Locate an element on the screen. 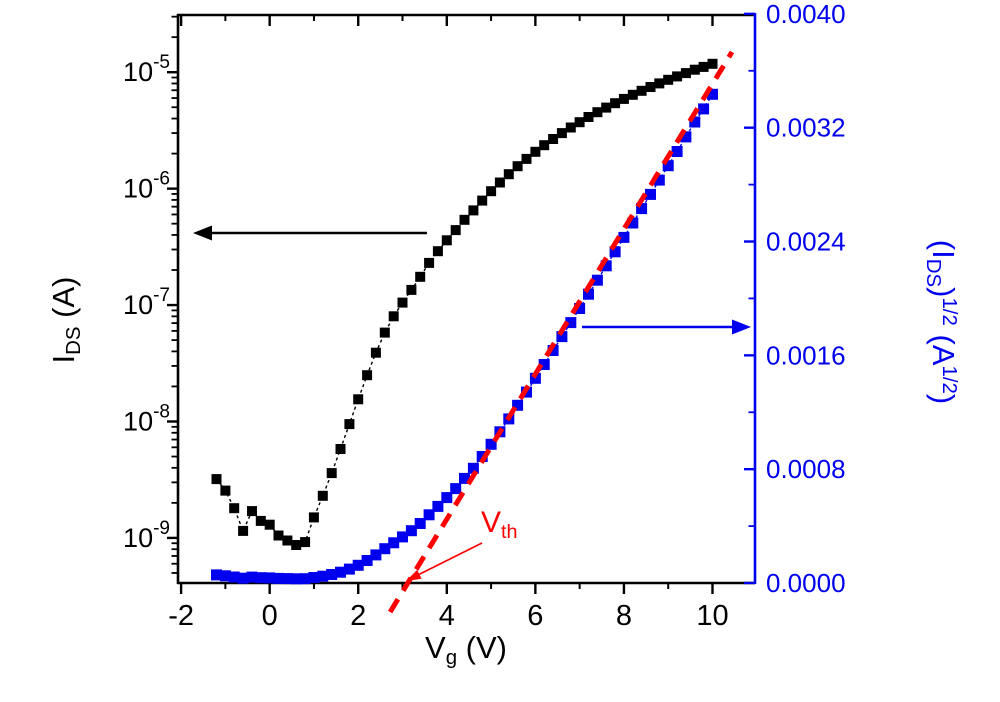 Image resolution: width=1000 pixels, height=702 pixels. right-axis-arrow is located at coordinates (666, 327).